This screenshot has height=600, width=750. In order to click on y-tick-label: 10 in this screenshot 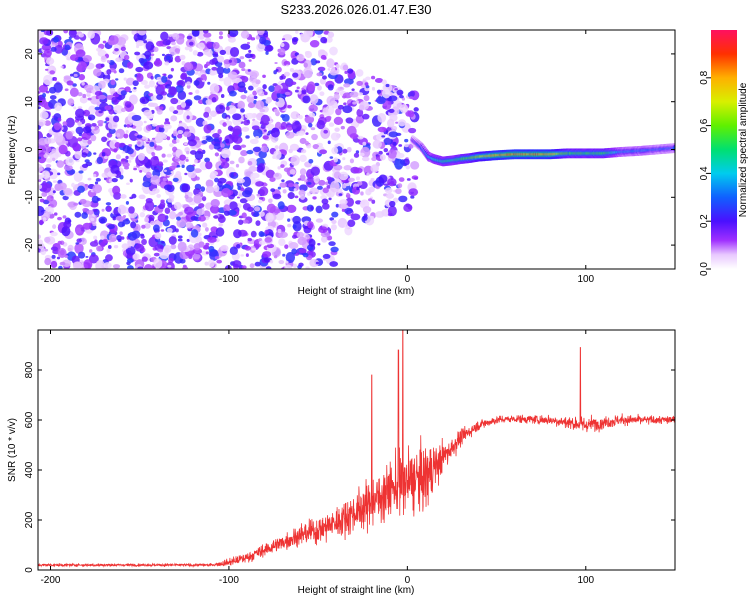, I will do `click(29, 102)`.